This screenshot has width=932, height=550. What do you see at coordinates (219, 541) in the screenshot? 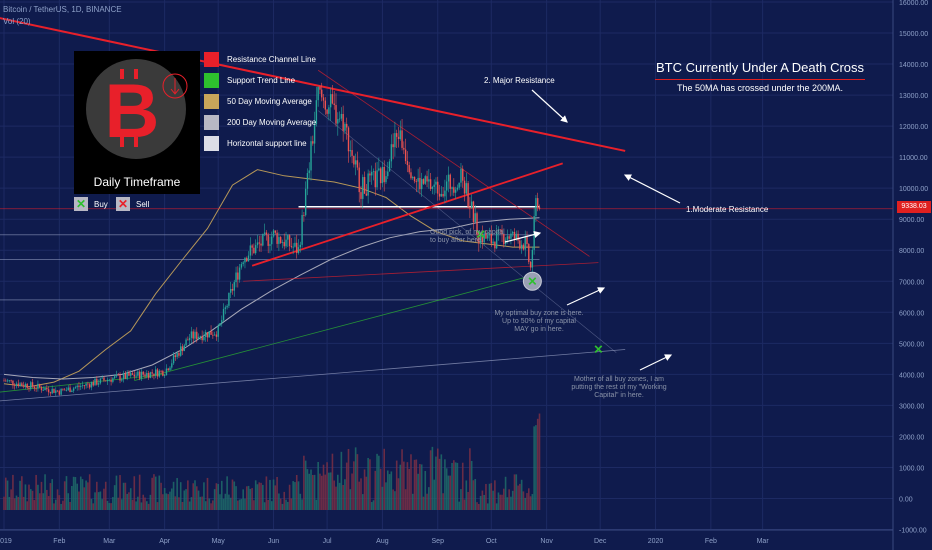
I see `x-tick-label: May` at bounding box center [219, 541].